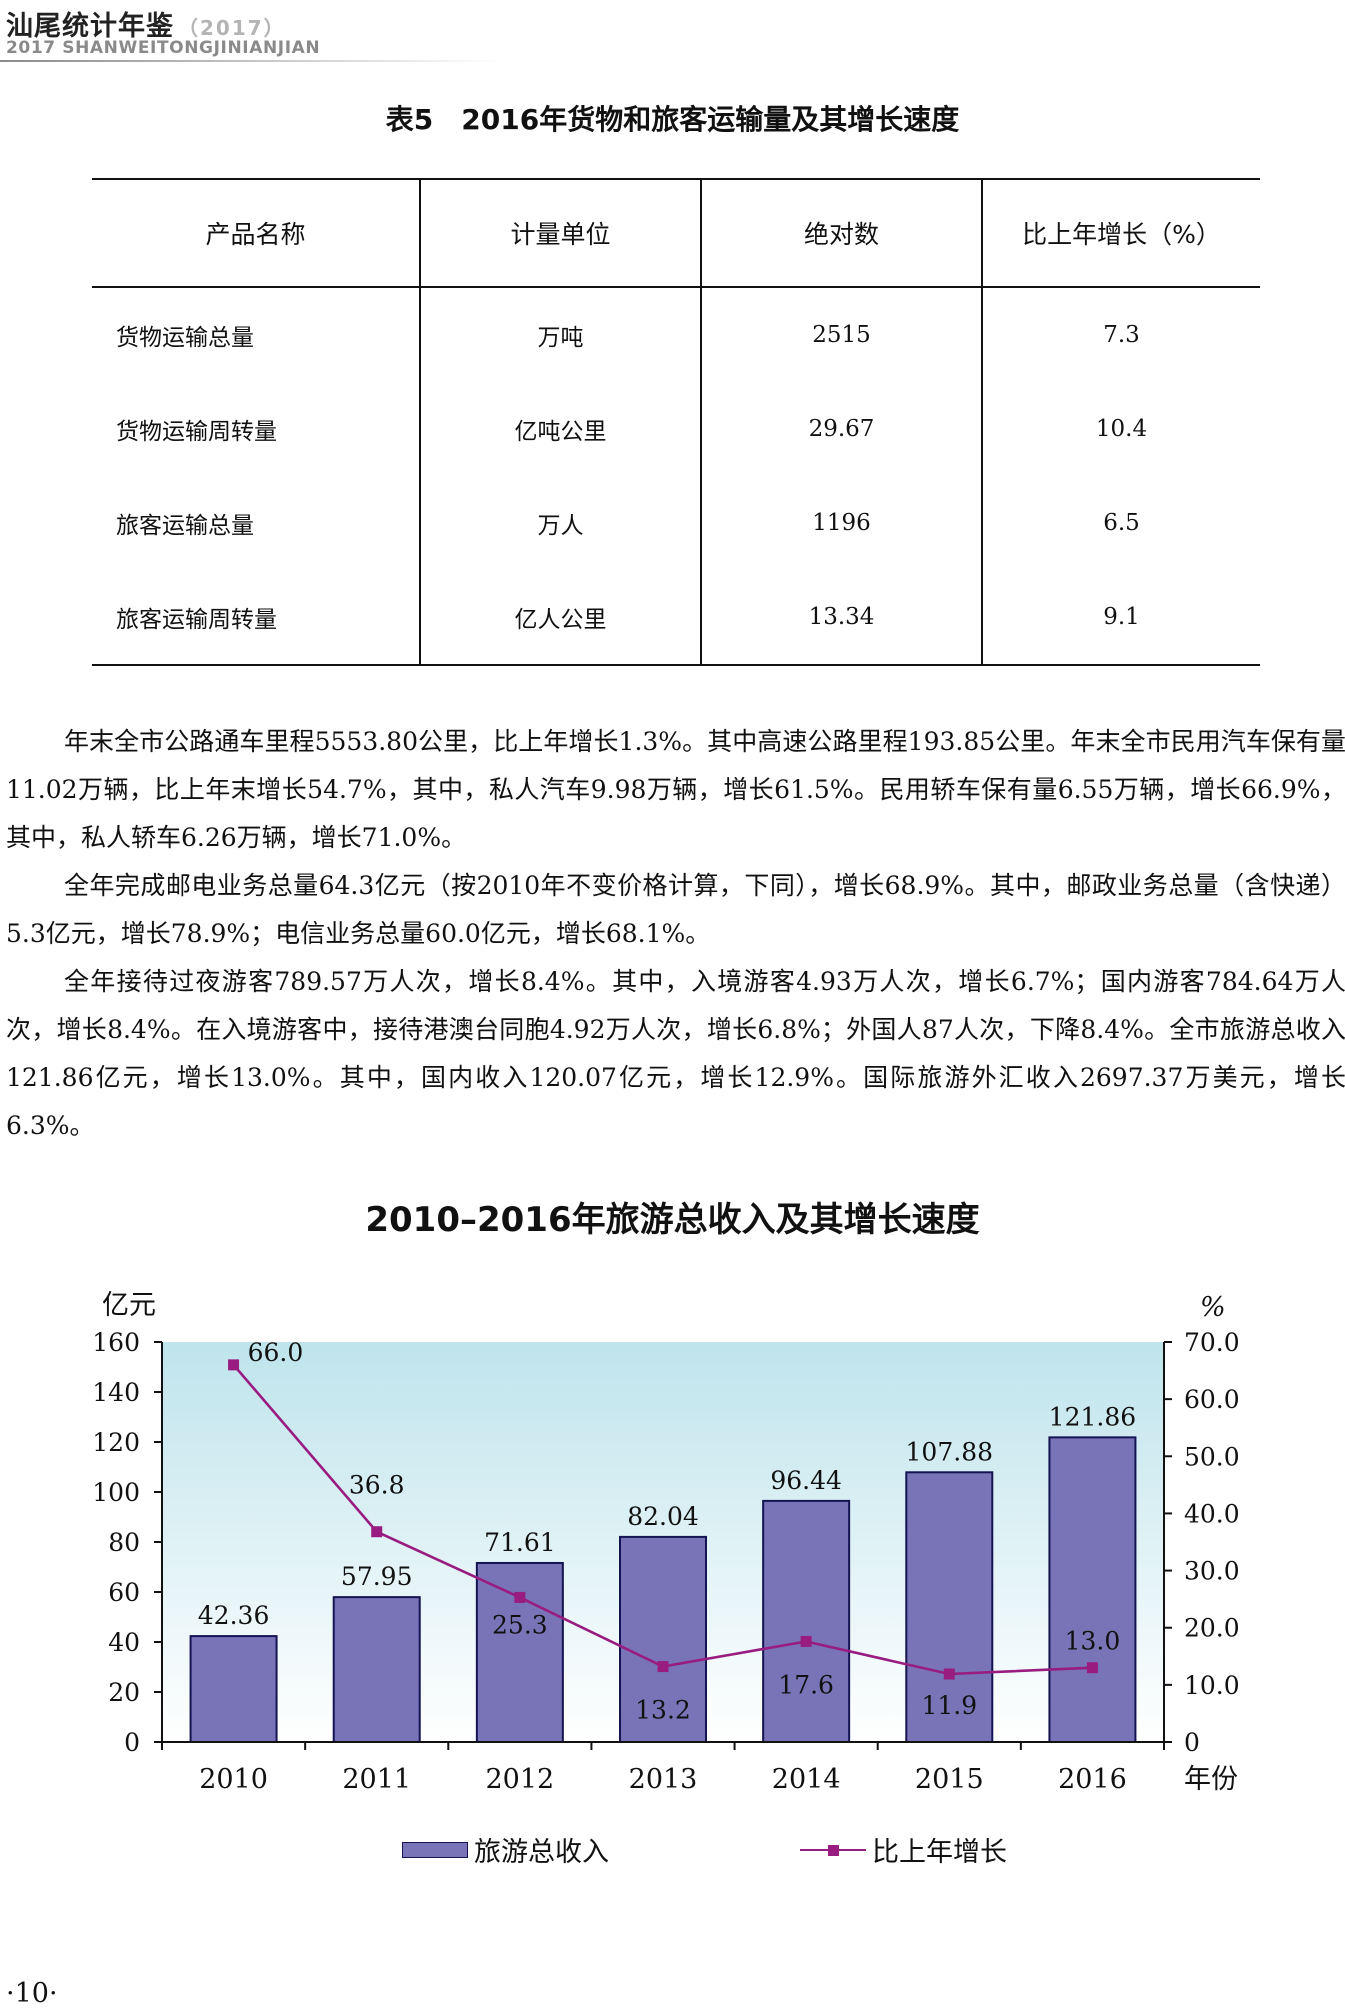 Image resolution: width=1345 pixels, height=2012 pixels. Describe the element at coordinates (949, 1705) in the screenshot. I see `growth-value-label: 11.9` at that location.